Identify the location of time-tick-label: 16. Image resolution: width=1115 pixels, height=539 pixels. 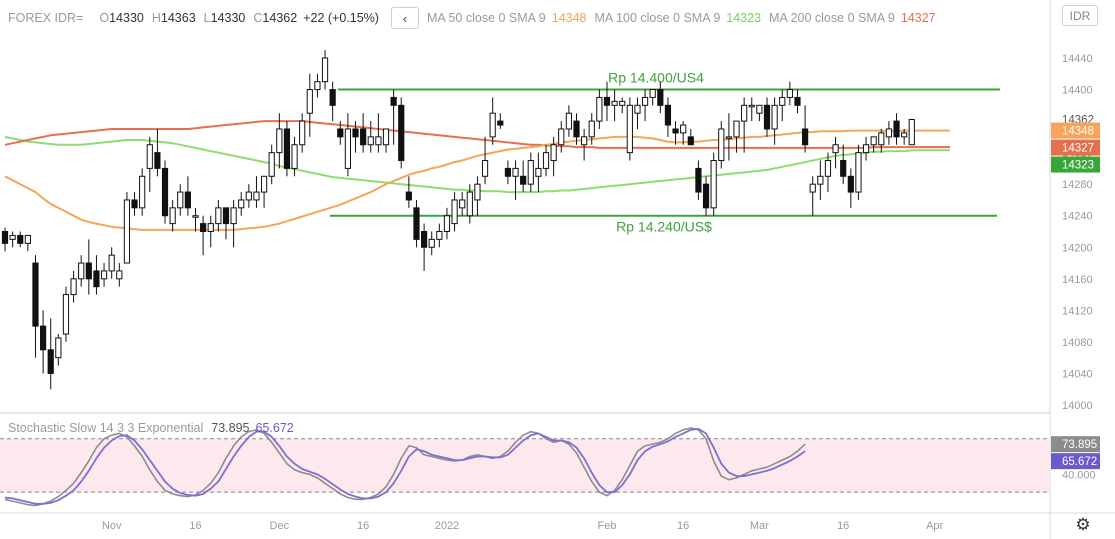
(843, 526).